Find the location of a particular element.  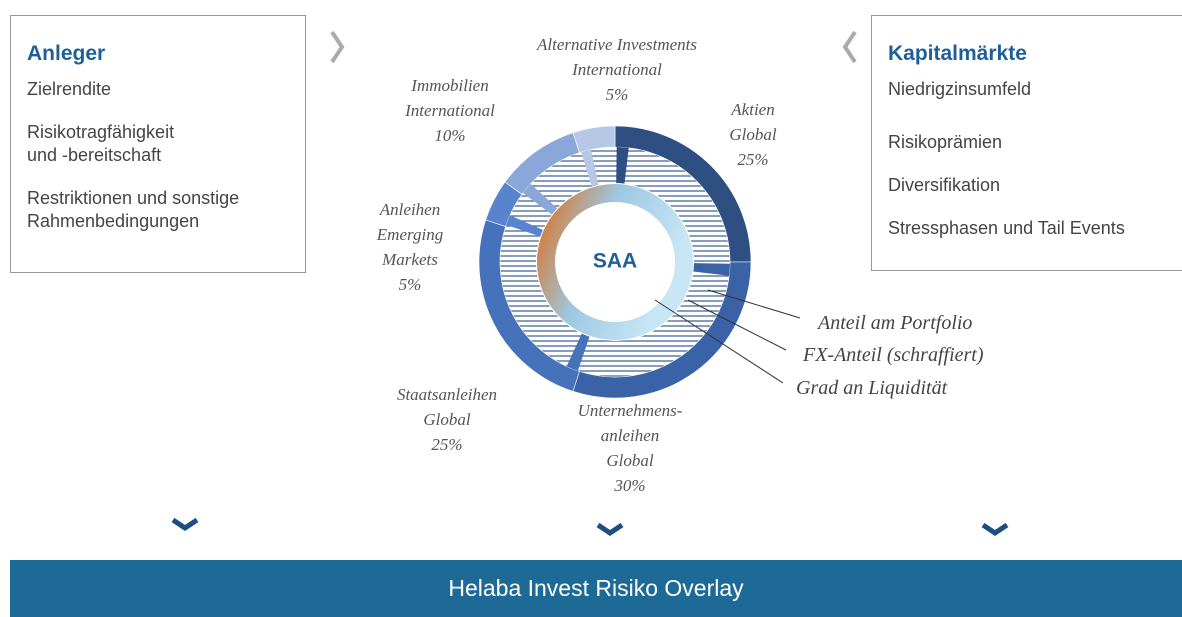

ring-label: FX-Anteil (schraffiert) is located at coordinates (893, 355).